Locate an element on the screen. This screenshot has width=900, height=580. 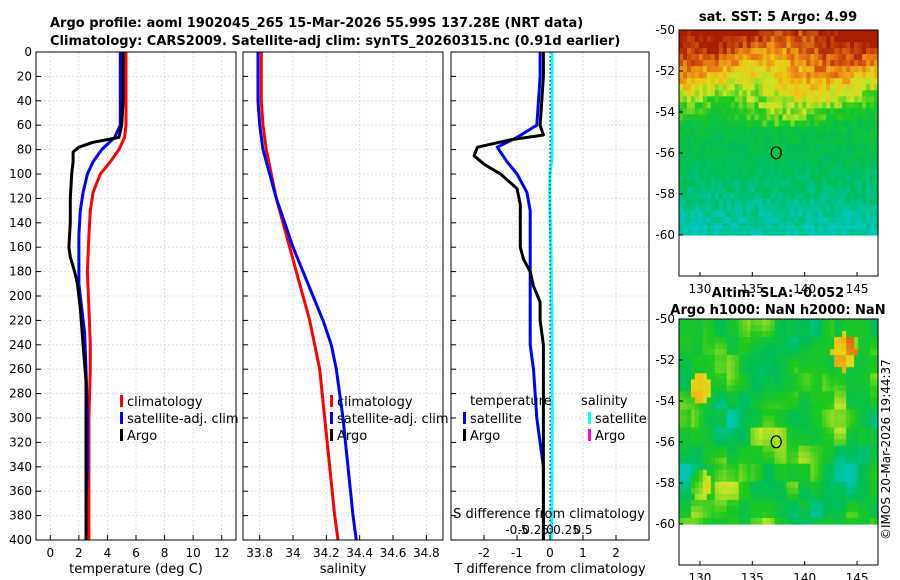
s-tick-label: -0.25 is located at coordinates (533, 530).